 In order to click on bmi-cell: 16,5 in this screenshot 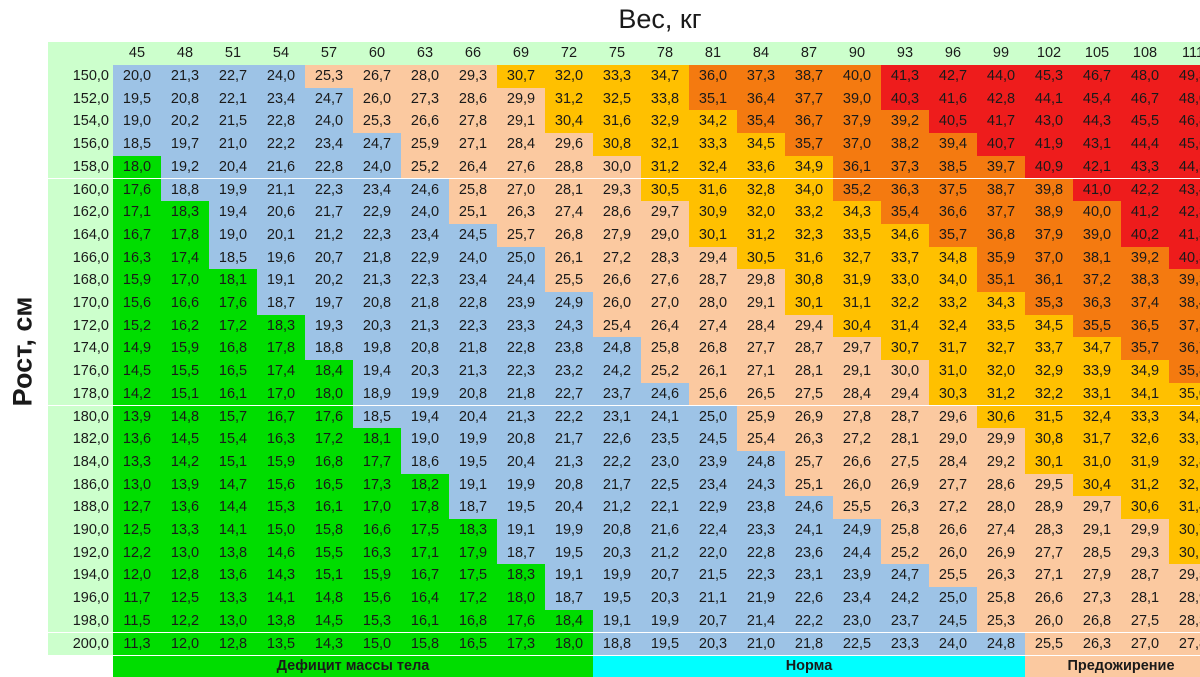, I will do `click(329, 485)`.